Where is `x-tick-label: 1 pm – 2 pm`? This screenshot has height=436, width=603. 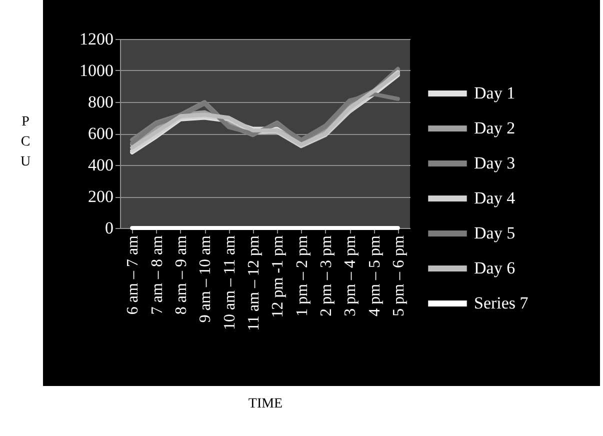 x-tick-label: 1 pm – 2 pm is located at coordinates (302, 275).